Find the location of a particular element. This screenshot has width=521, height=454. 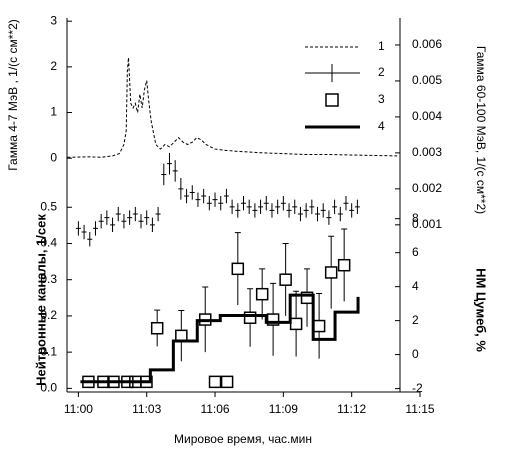

y2-tick-label: 0.004 is located at coordinates (427, 116).